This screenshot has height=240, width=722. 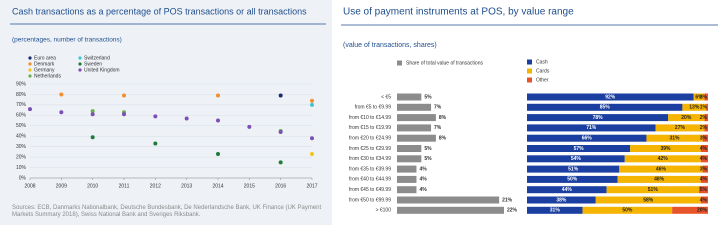 What do you see at coordinates (542, 62) in the screenshot?
I see `legend-label: Cash` at bounding box center [542, 62].